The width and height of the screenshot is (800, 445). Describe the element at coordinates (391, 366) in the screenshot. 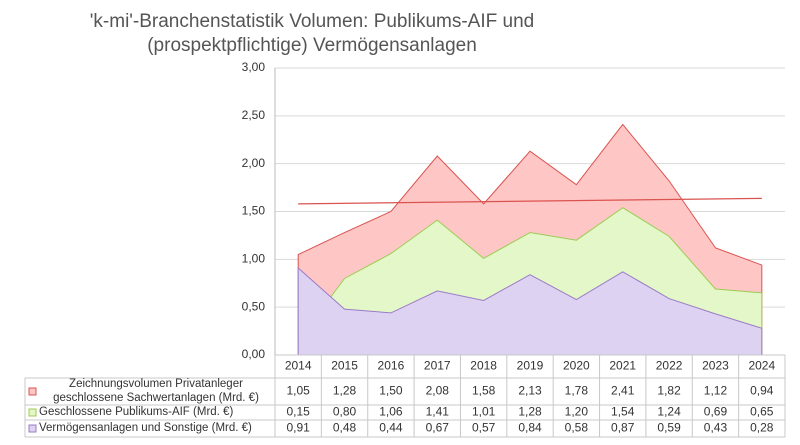

I see `x-tick-label: 2016` at that location.